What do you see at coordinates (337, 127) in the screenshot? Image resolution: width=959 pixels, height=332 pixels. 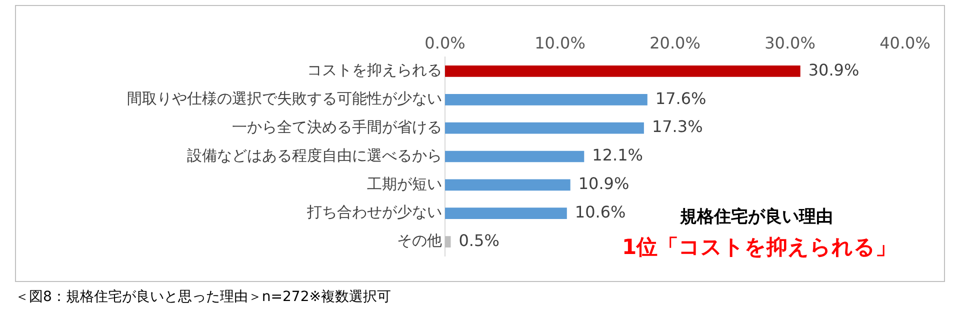 I see `y-tick-label: 一から全て決める手間が省ける` at bounding box center [337, 127].